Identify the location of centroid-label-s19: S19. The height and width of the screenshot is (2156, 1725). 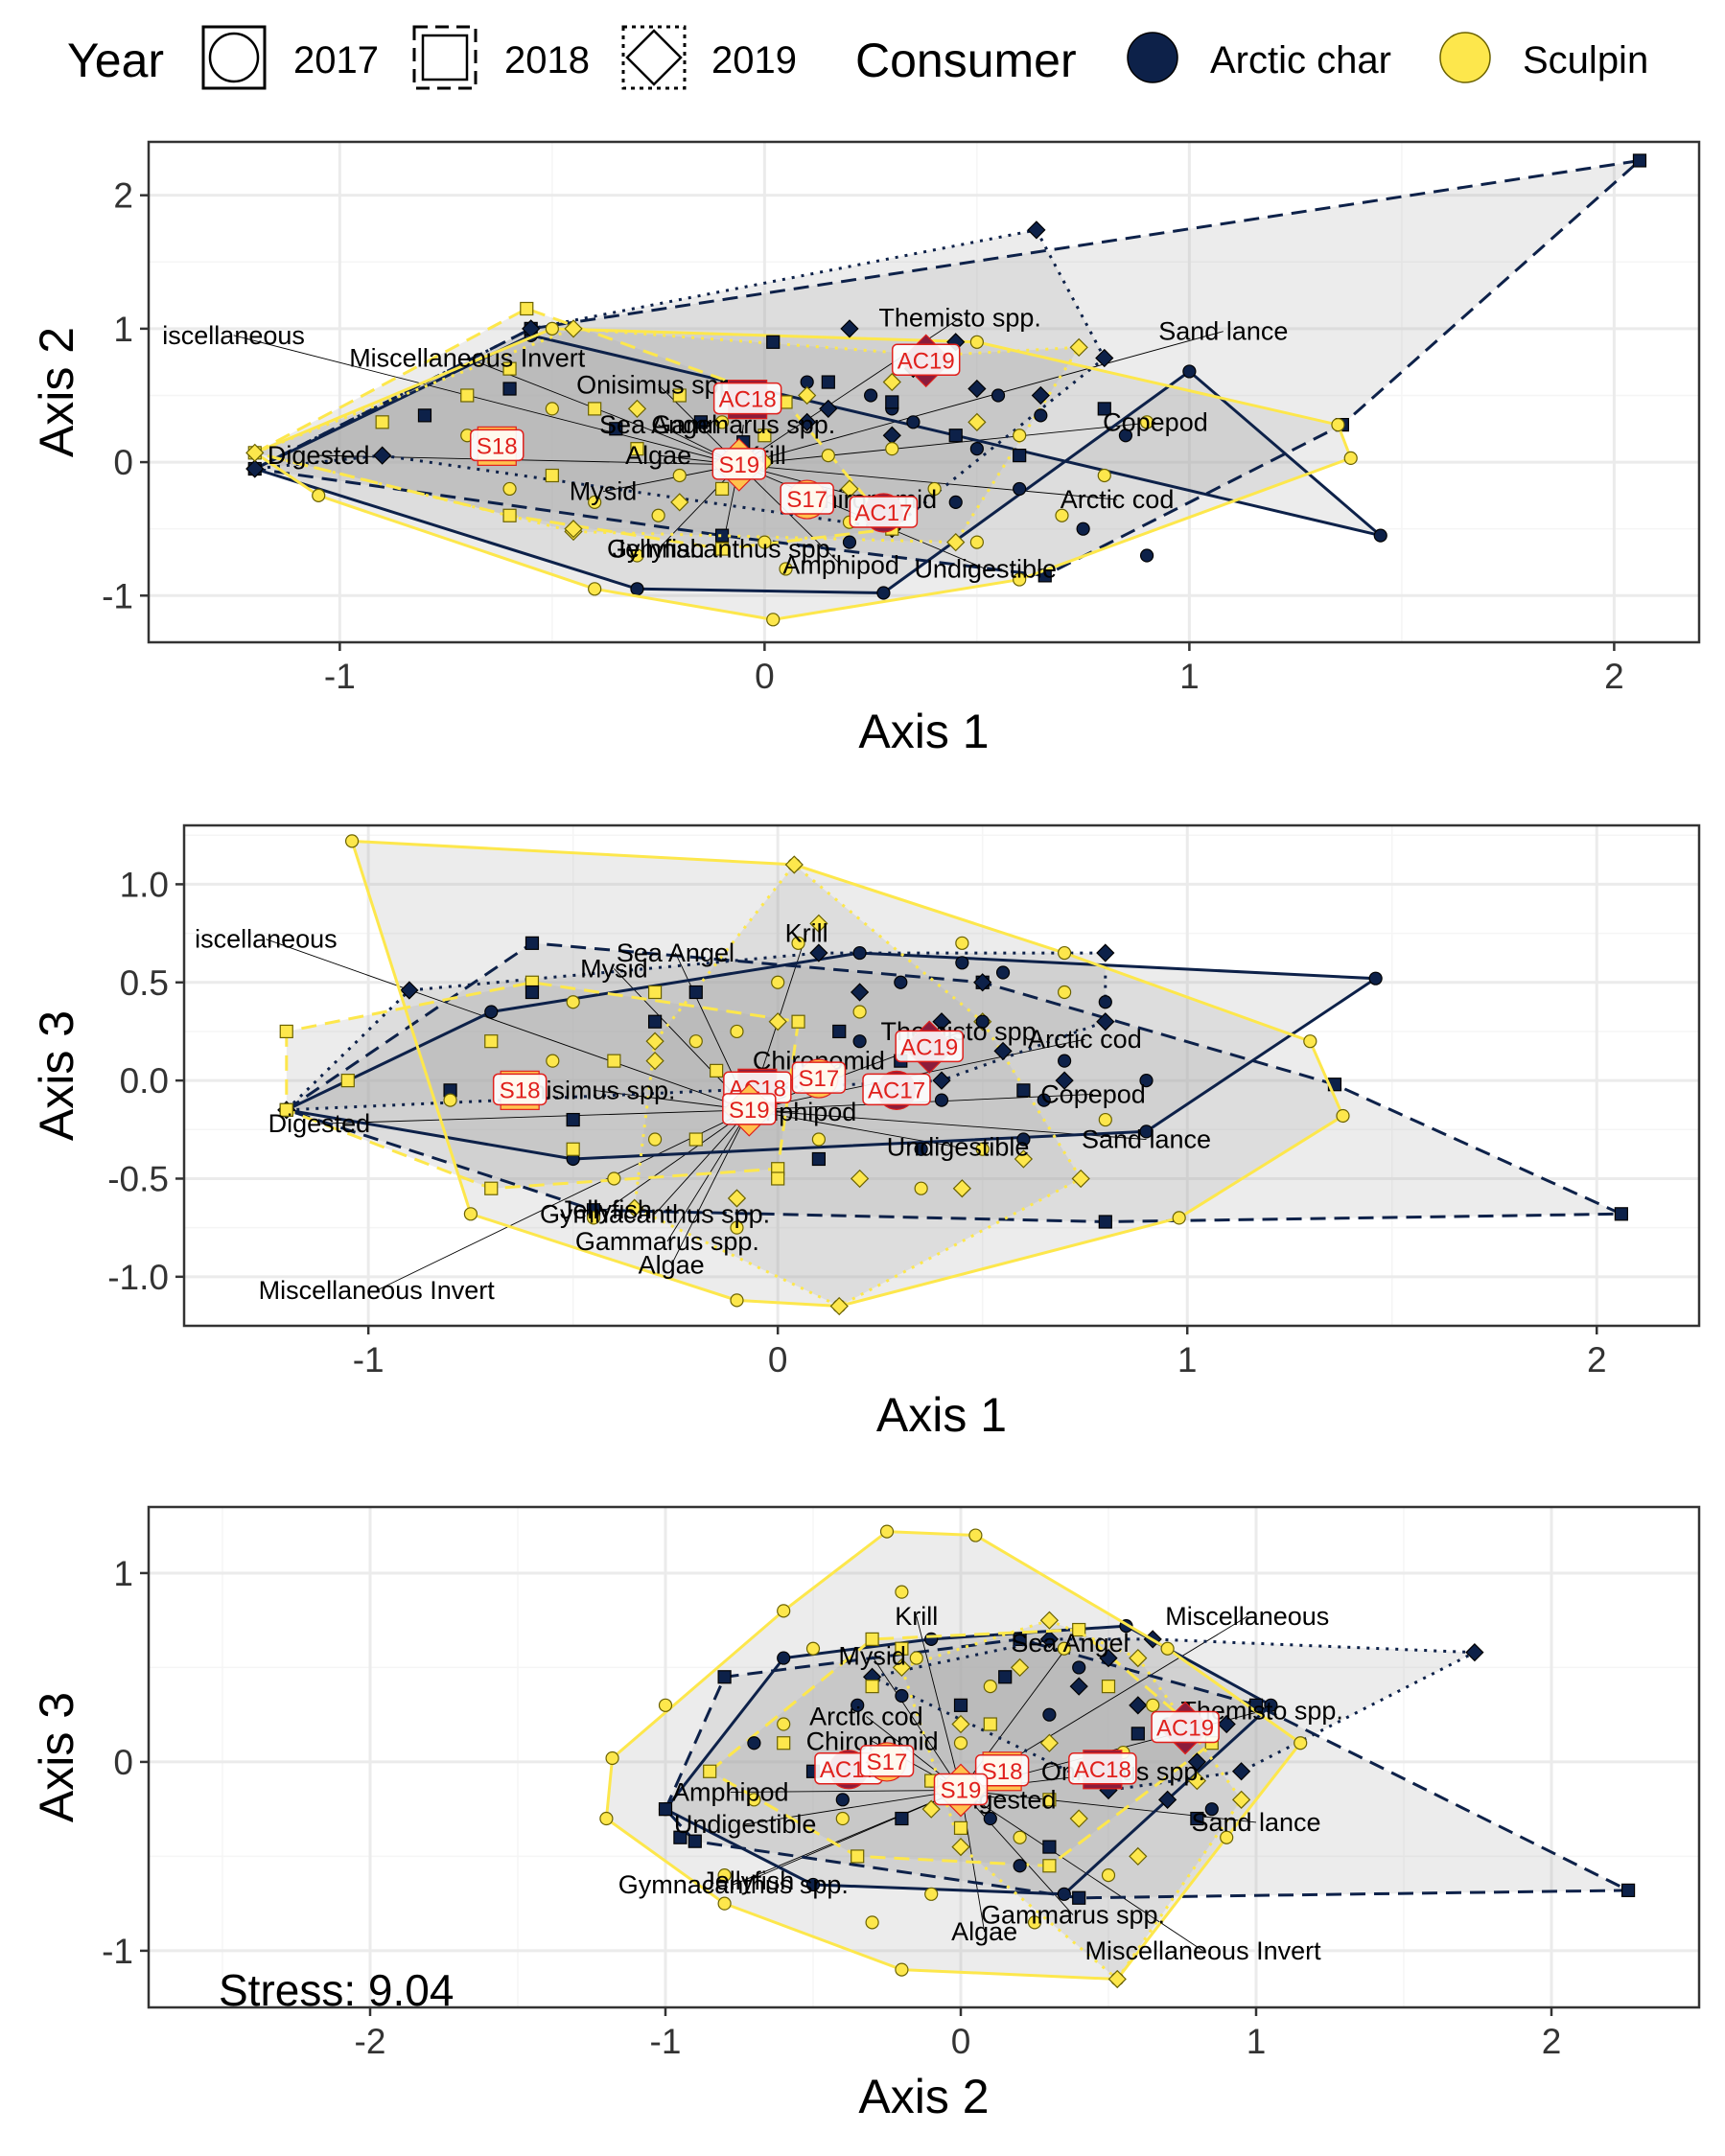
(750, 1111).